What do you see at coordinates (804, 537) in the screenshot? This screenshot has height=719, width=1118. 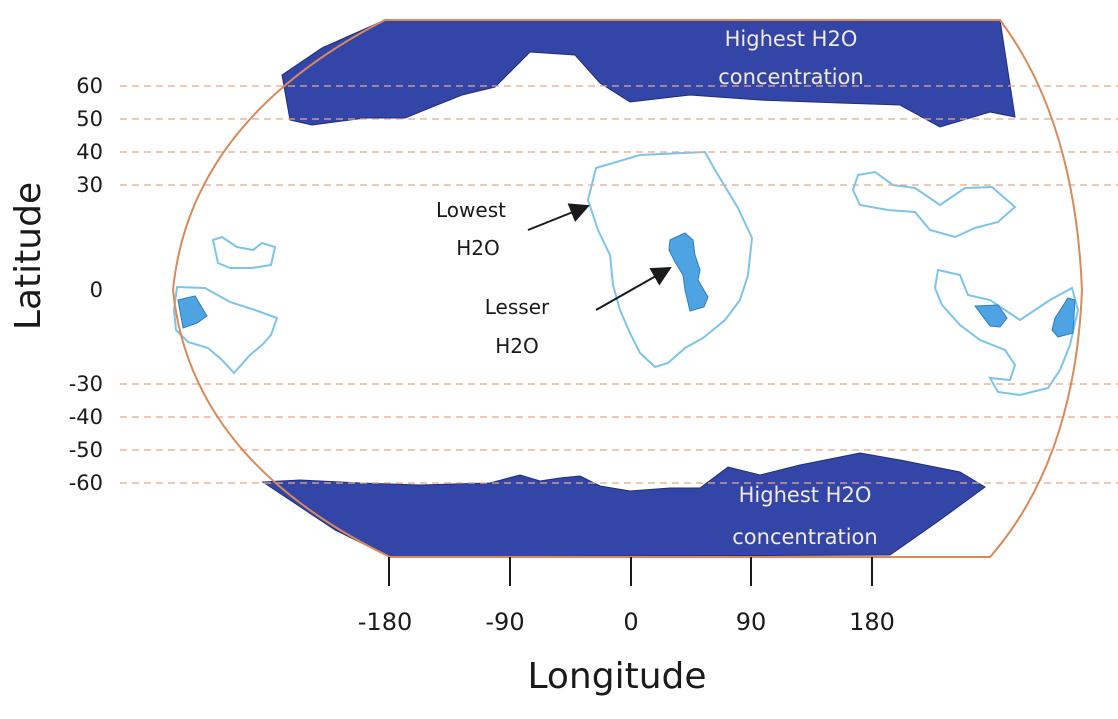 I see `annotation-highest-bottom-line2: concentration` at bounding box center [804, 537].